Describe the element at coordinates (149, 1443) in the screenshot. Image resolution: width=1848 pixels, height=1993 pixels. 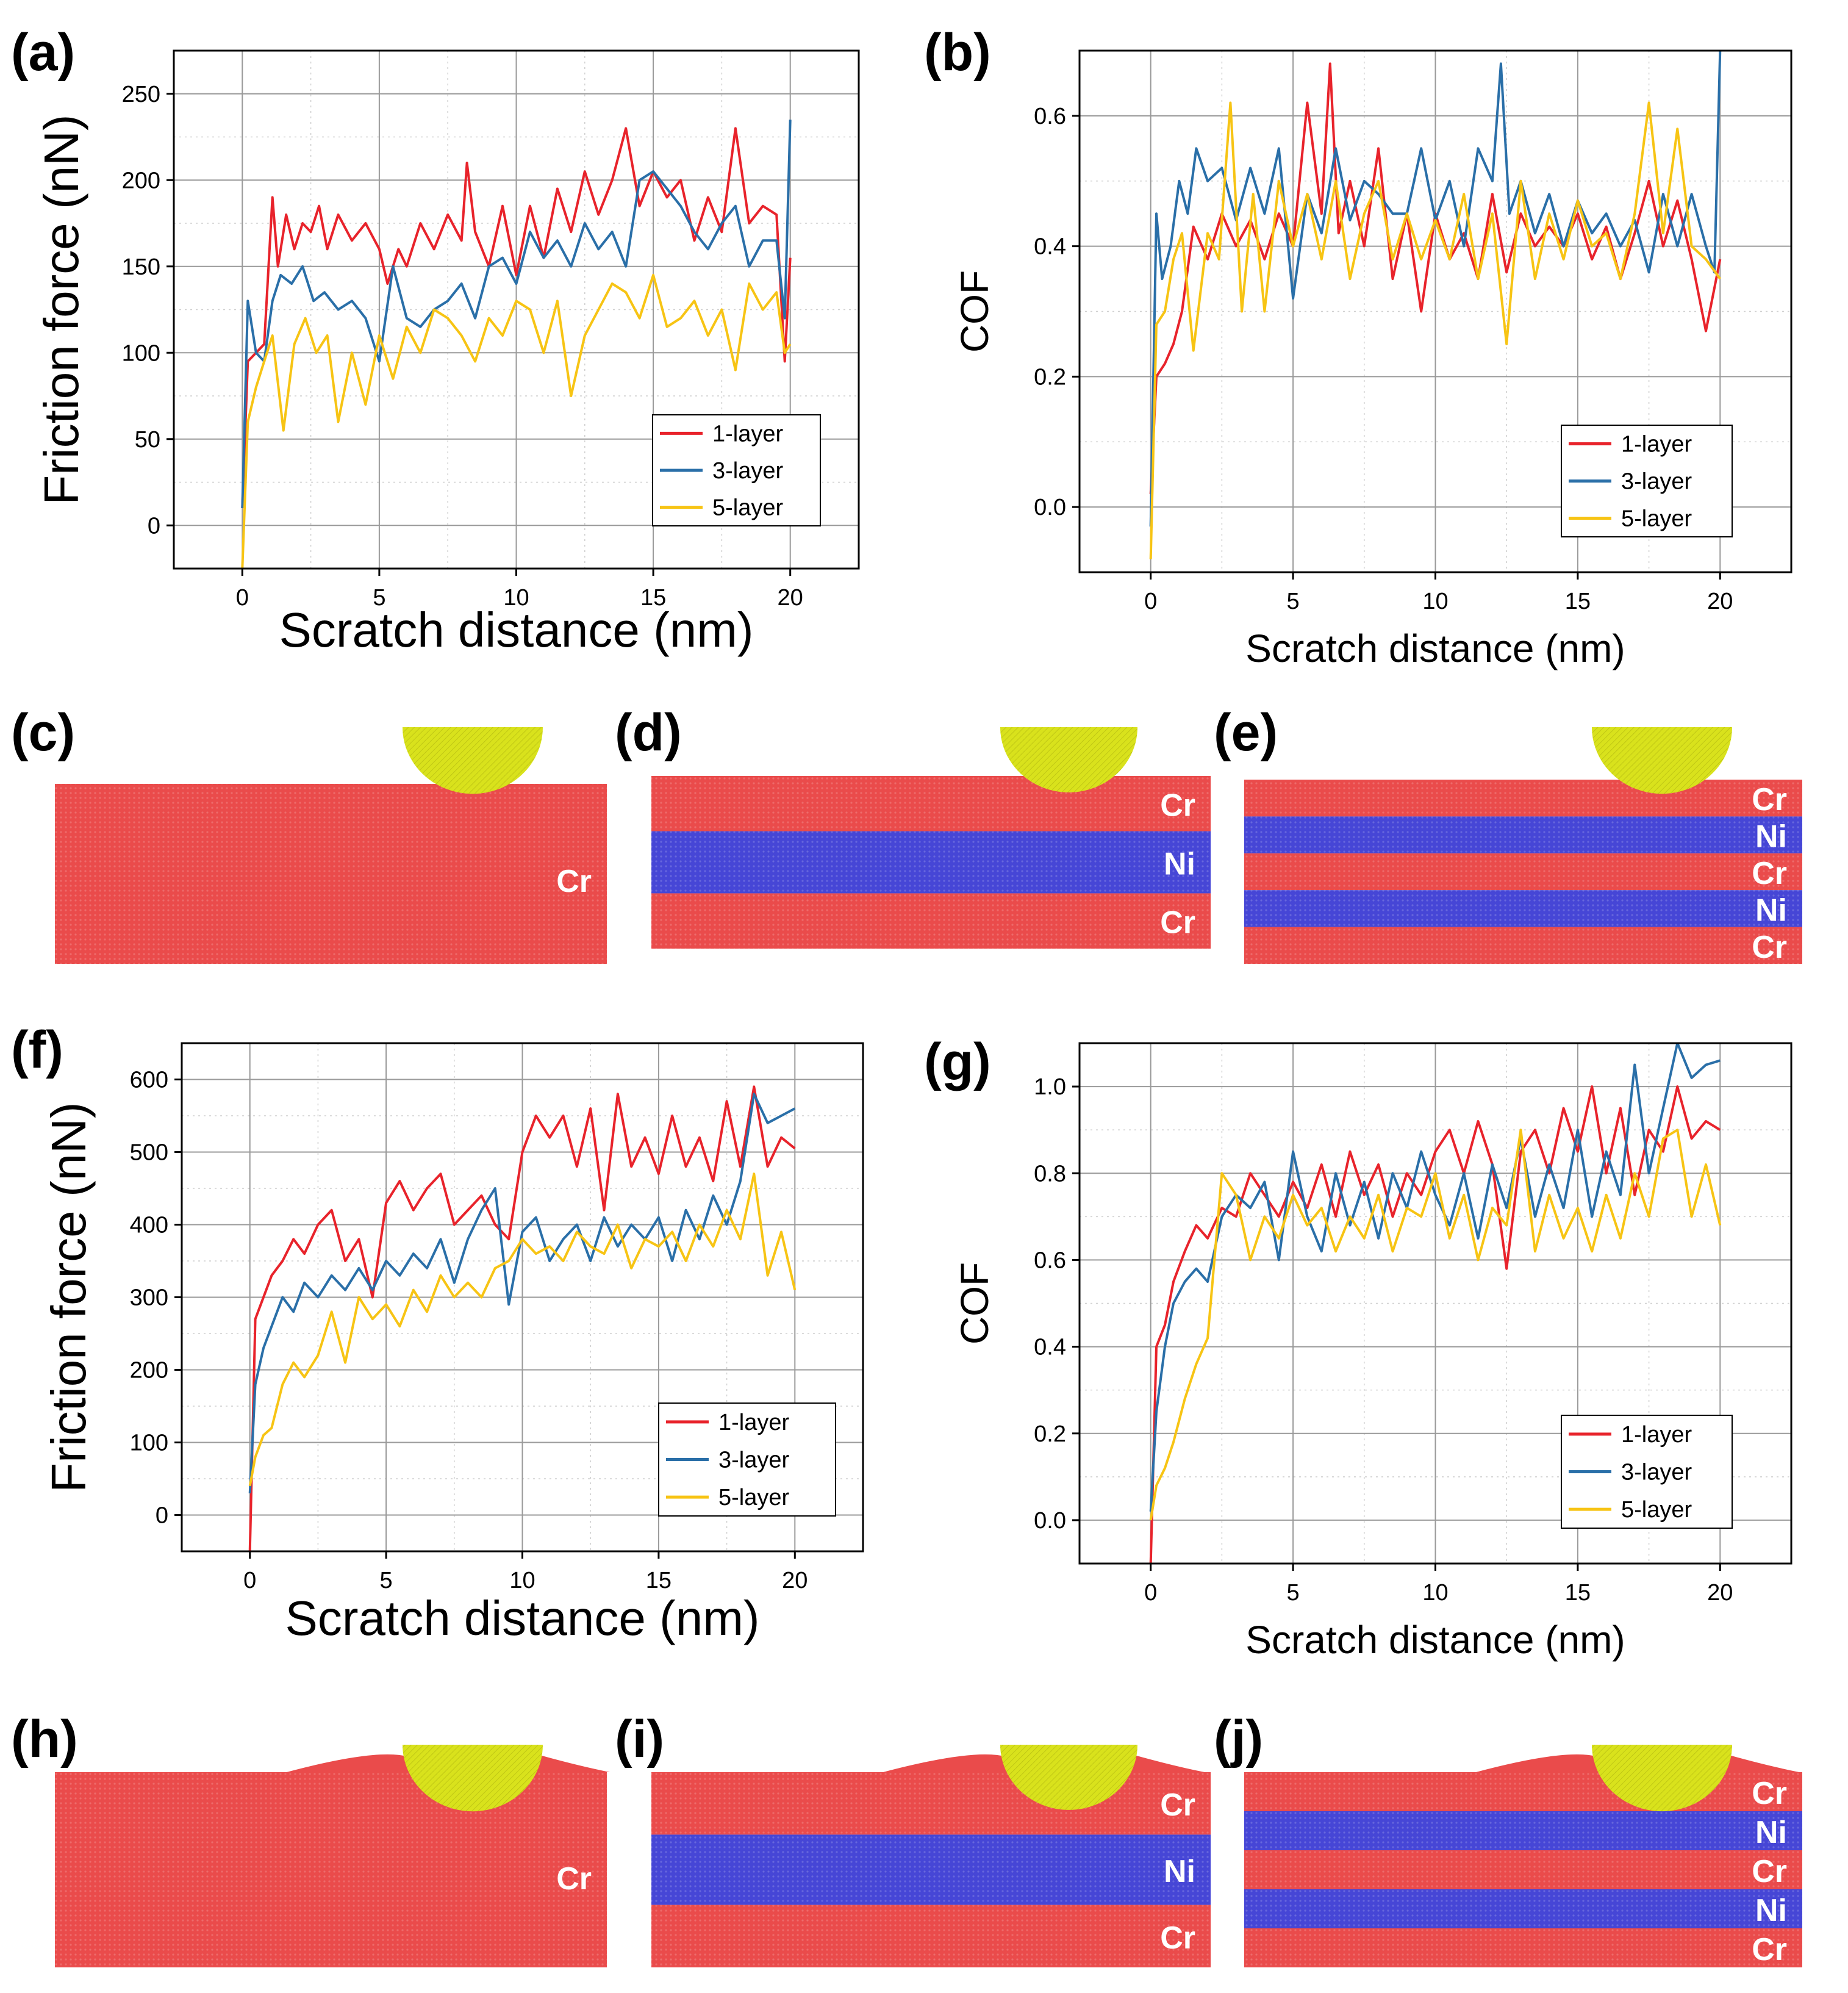
I see `y-tick-label: 100` at that location.